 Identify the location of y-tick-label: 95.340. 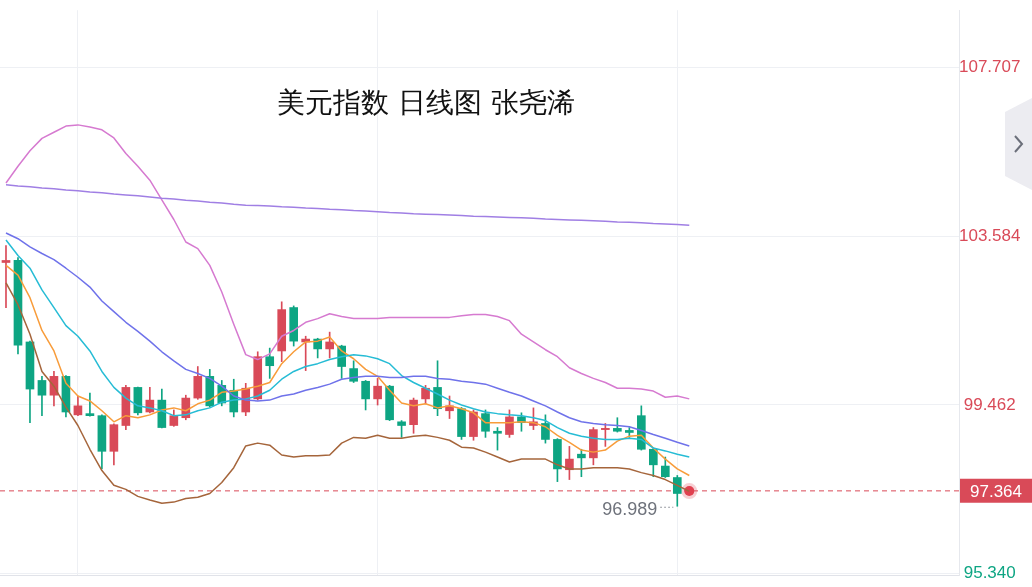
(989, 573).